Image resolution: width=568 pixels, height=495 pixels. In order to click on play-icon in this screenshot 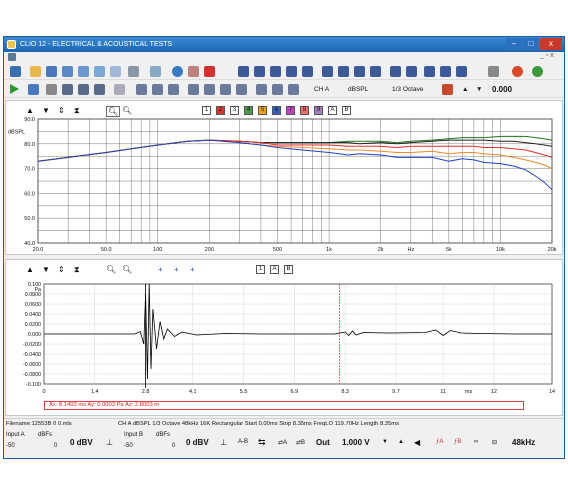, I will do `click(14, 89)`.